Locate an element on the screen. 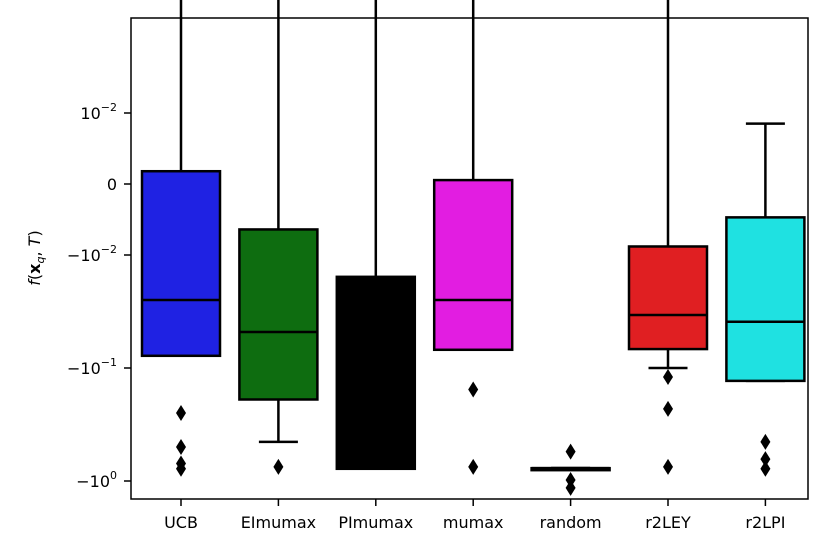 This screenshot has height=554, width=830. x-tick-label: EImumax is located at coordinates (278, 522).